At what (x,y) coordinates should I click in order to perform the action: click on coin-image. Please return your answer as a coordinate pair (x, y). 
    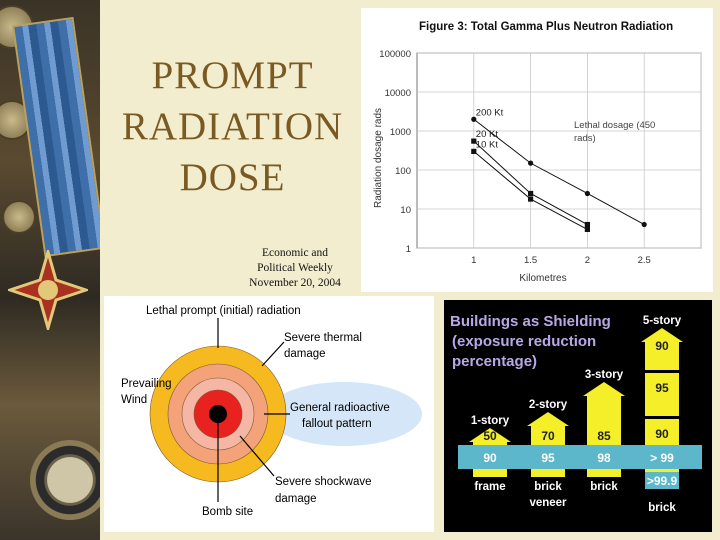
    Looking at the image, I should click on (19, 217).